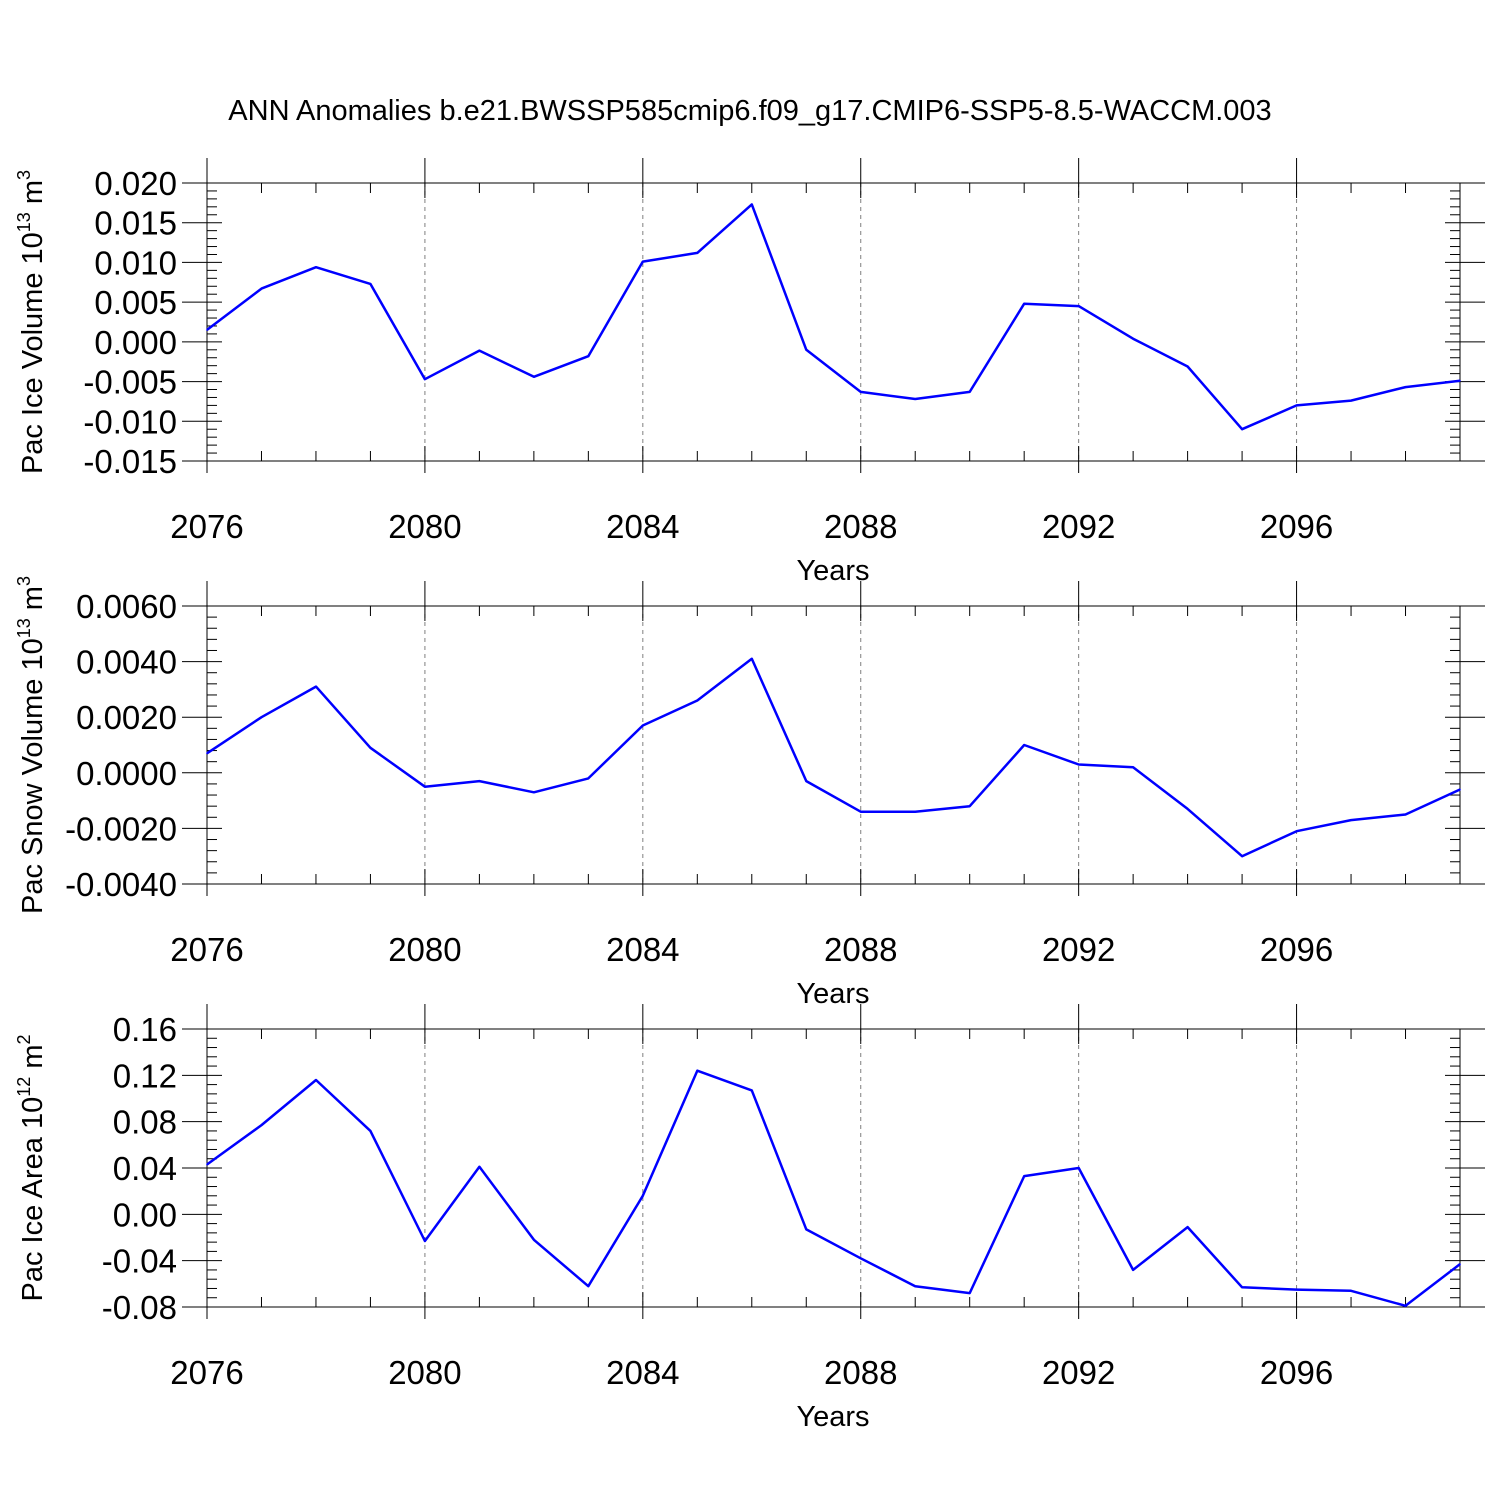 This screenshot has width=1500, height=1500. What do you see at coordinates (126, 606) in the screenshot?
I see `y-tick-label: 0.0060` at bounding box center [126, 606].